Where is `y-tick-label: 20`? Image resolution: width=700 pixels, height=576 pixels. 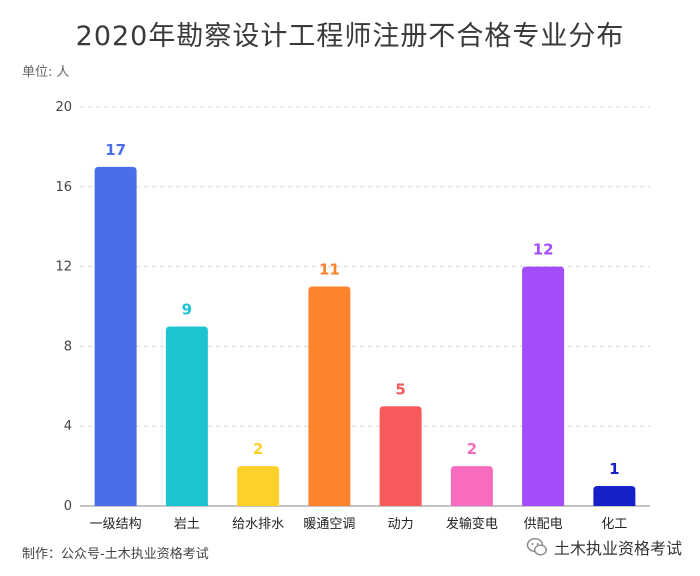
y-tick-label: 20 is located at coordinates (63, 107).